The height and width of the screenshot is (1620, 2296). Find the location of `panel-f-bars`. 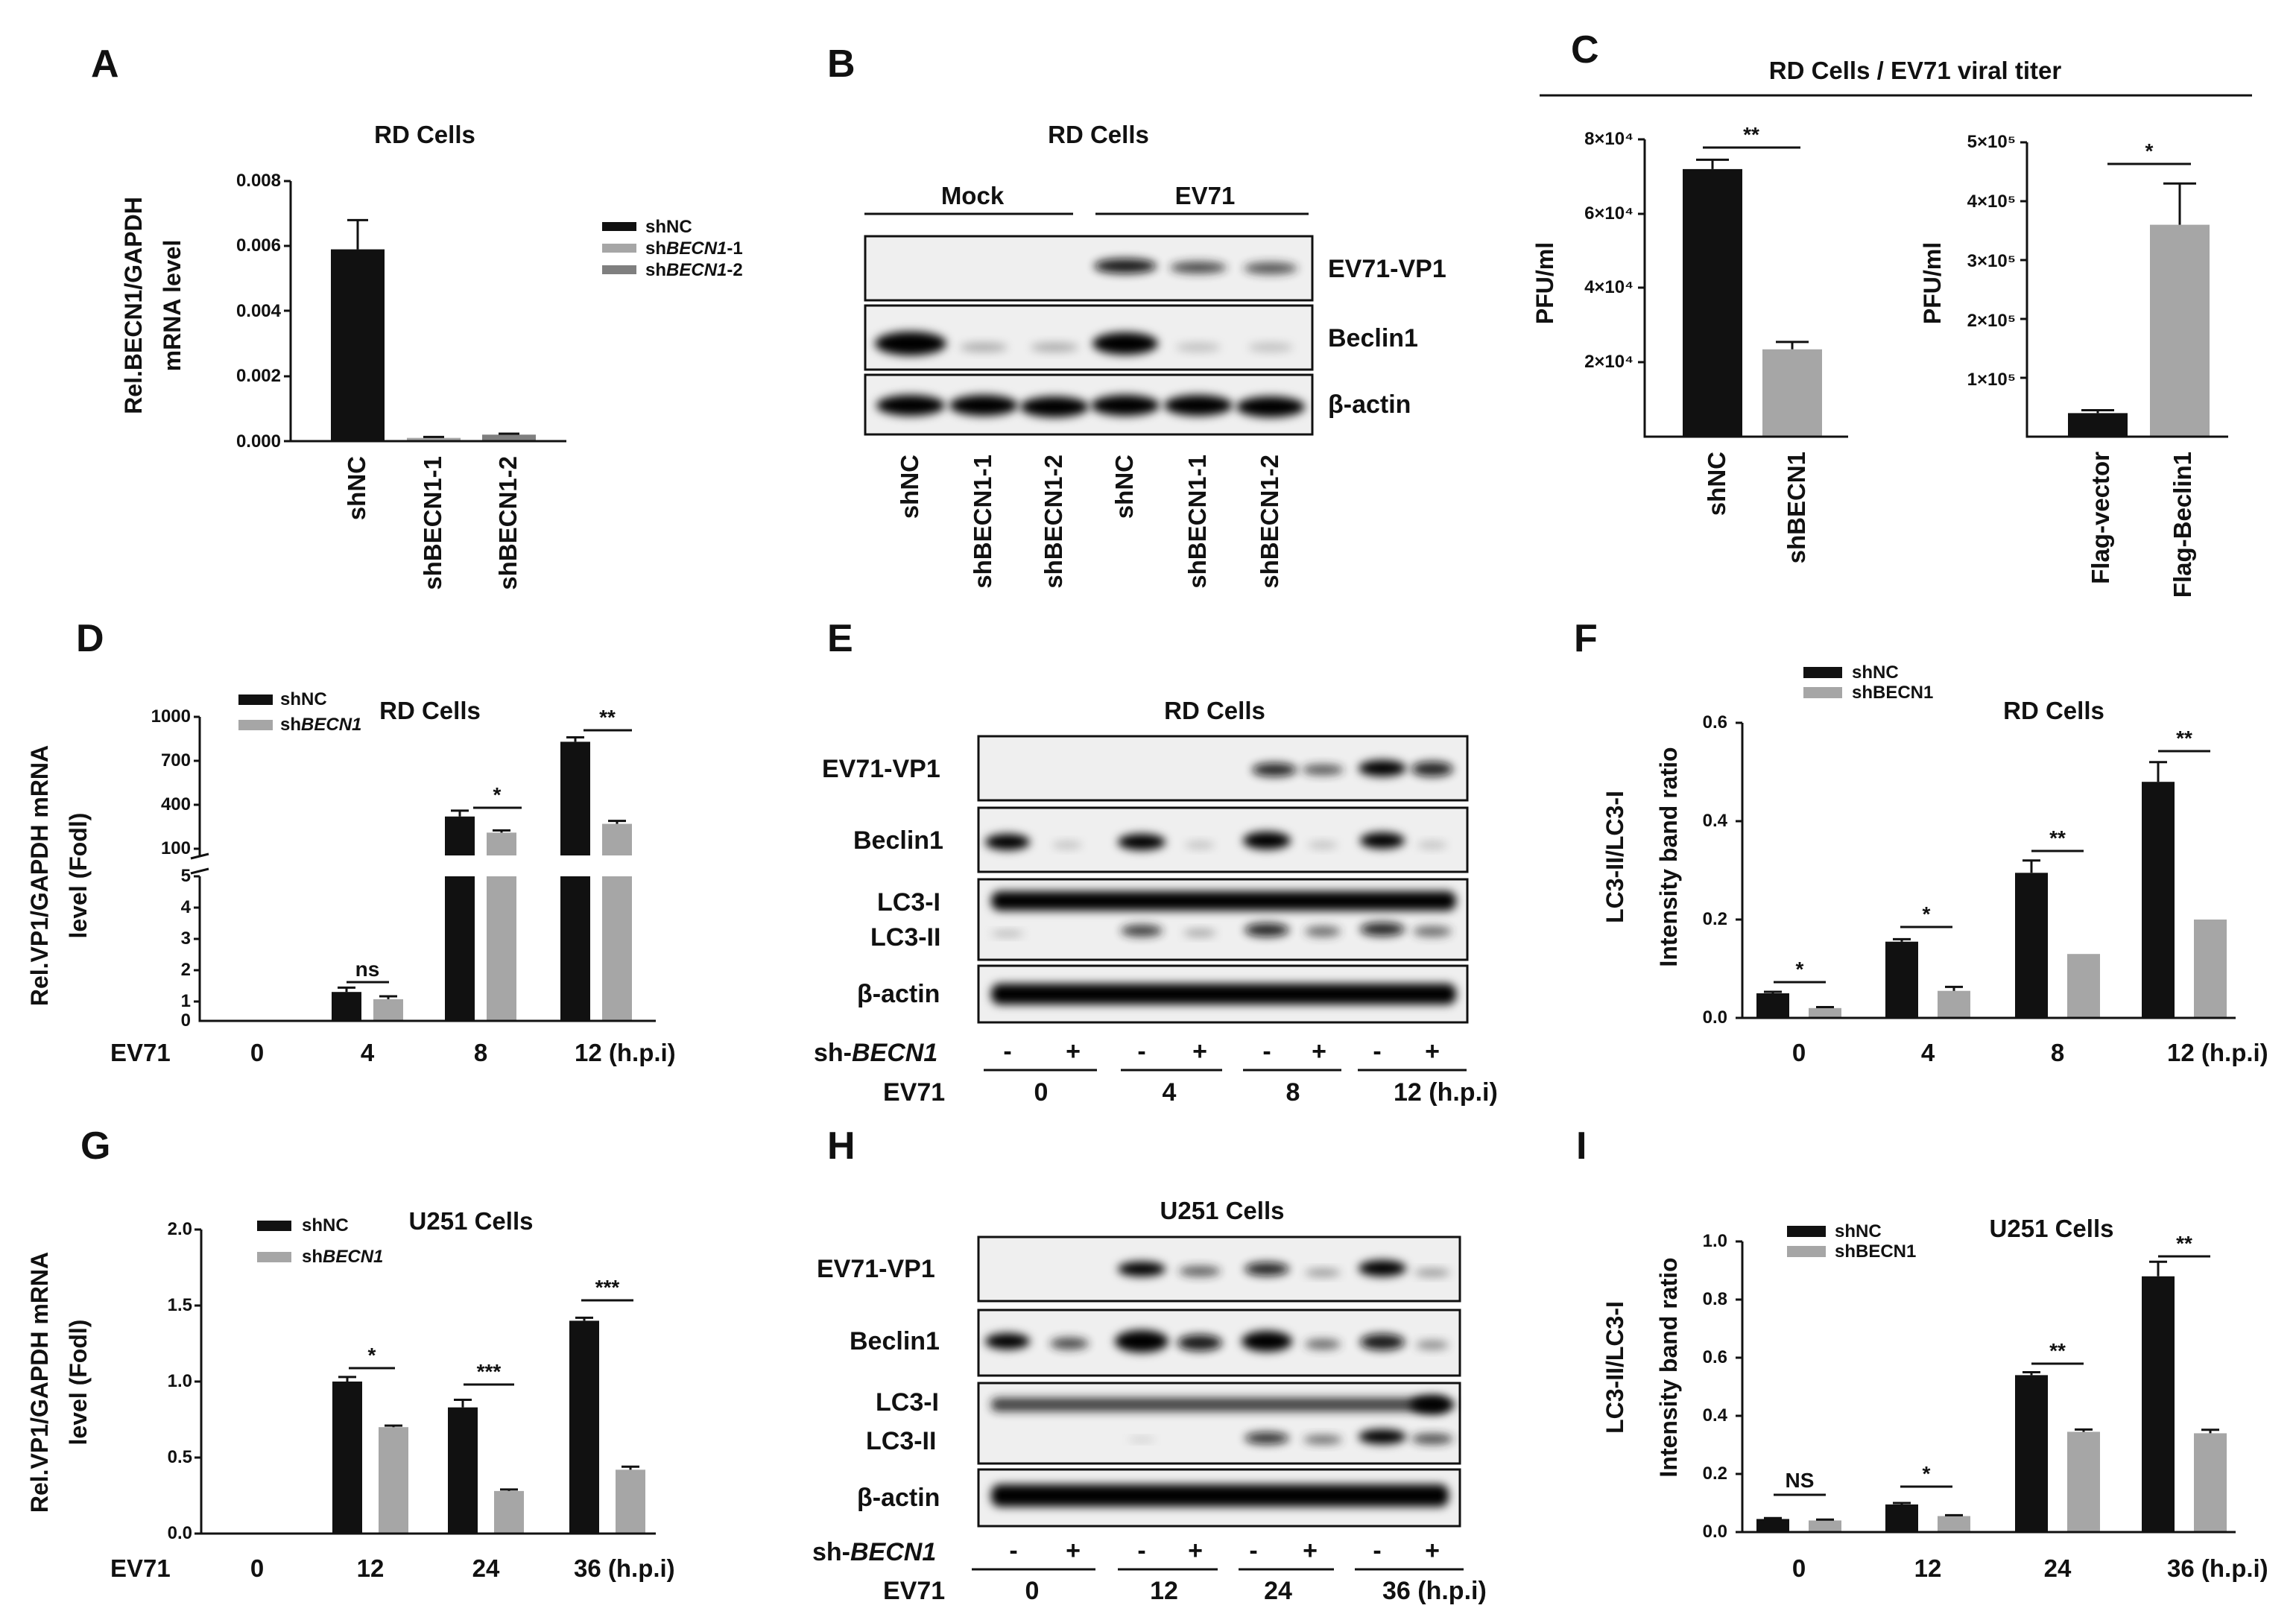

panel-f-bars is located at coordinates (1991, 889).